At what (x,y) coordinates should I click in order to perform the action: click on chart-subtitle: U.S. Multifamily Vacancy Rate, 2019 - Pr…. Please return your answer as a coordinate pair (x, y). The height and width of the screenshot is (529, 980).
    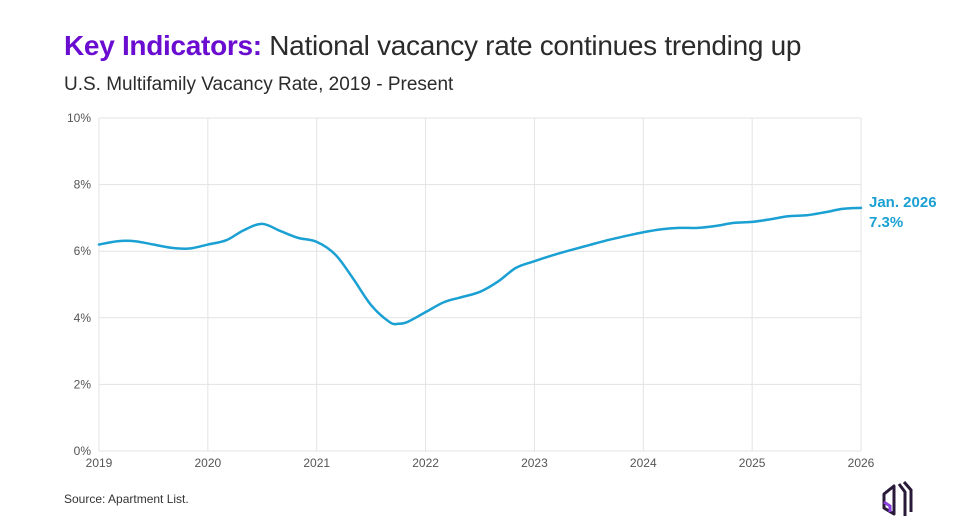
    Looking at the image, I should click on (259, 84).